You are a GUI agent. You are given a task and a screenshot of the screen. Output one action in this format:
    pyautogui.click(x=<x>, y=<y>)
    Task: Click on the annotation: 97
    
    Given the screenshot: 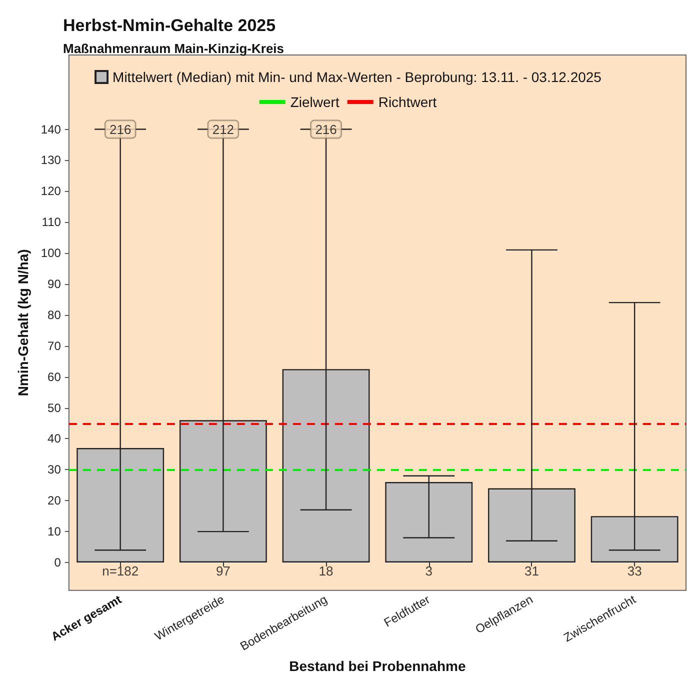 What is the action you would take?
    pyautogui.click(x=223, y=571)
    